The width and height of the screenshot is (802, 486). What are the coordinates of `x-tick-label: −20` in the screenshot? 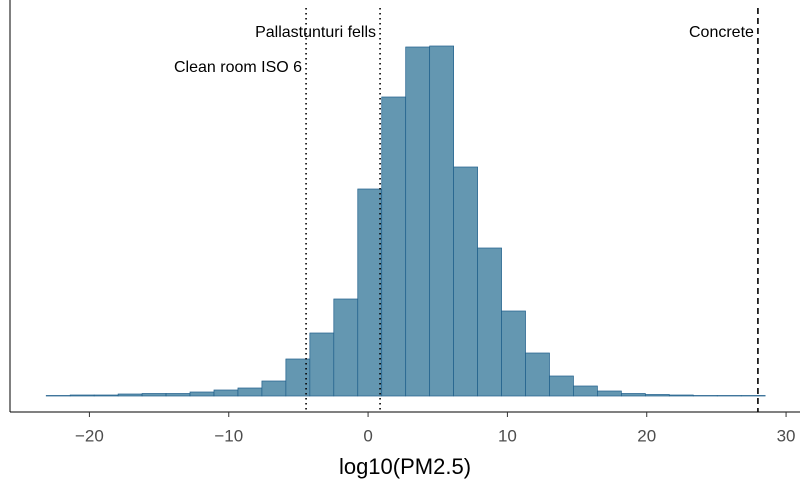 It's located at (89, 435).